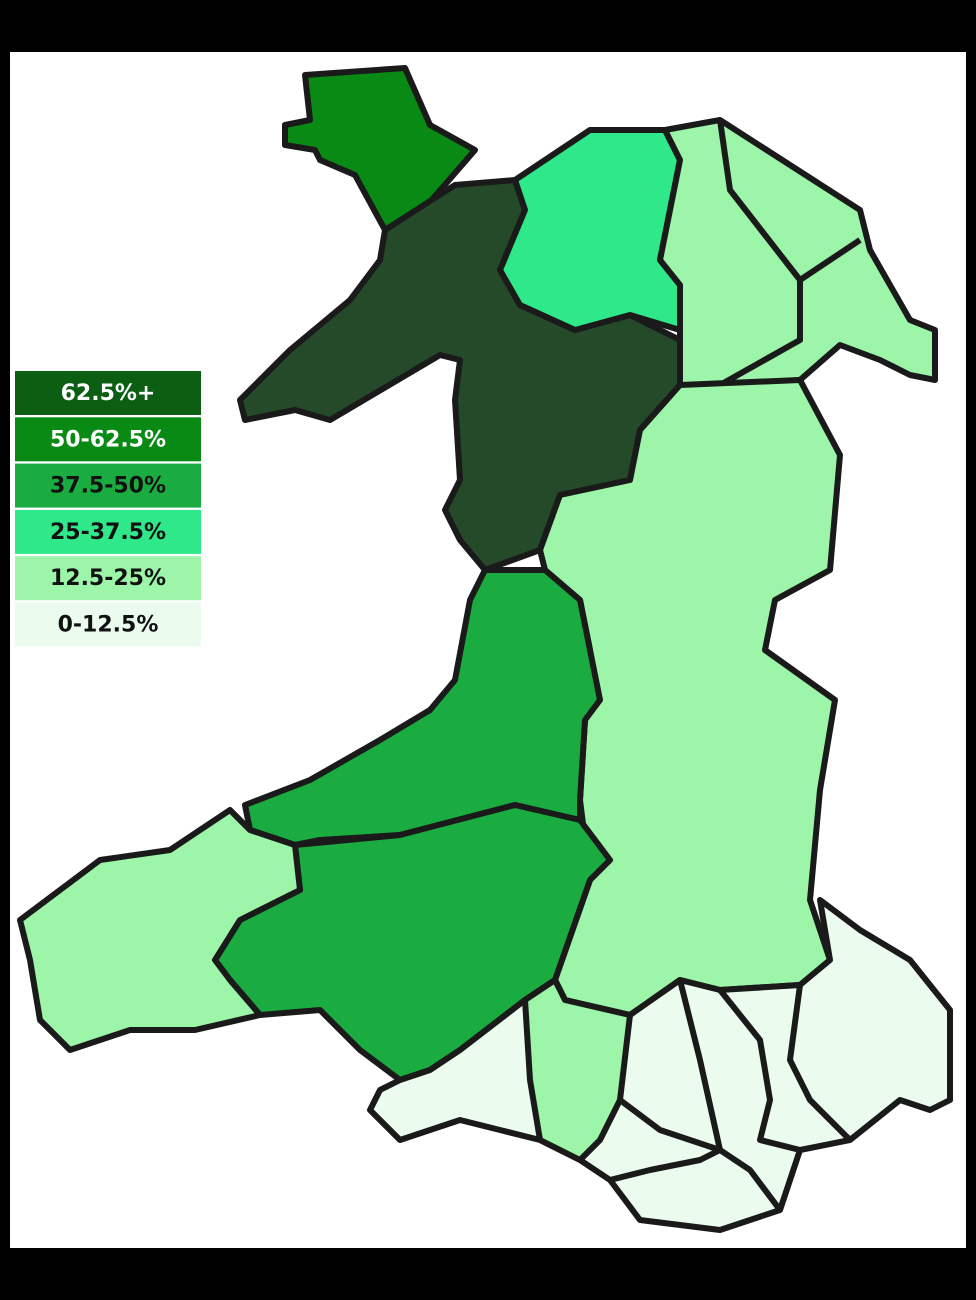 This screenshot has height=1300, width=976. I want to click on legend-label: 37.5-50%, so click(108, 486).